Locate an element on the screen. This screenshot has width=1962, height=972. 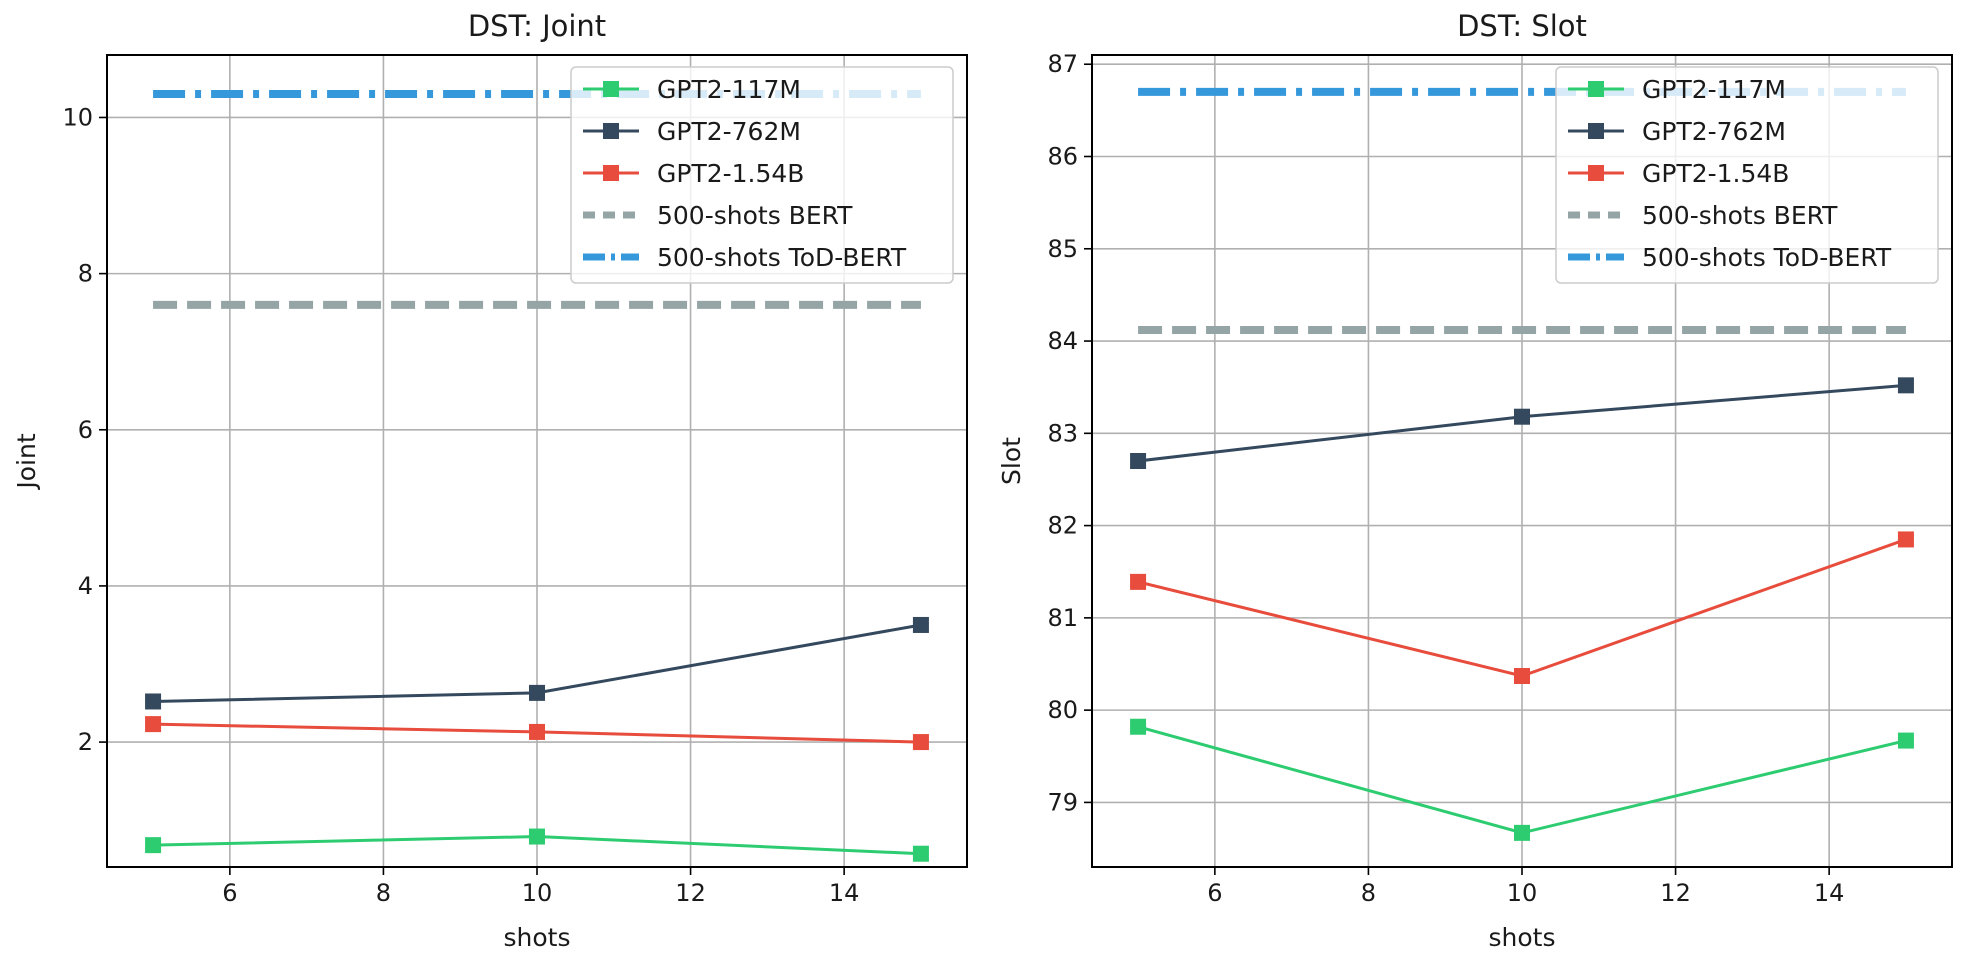
y-tick-label: 80 is located at coordinates (1062, 710).